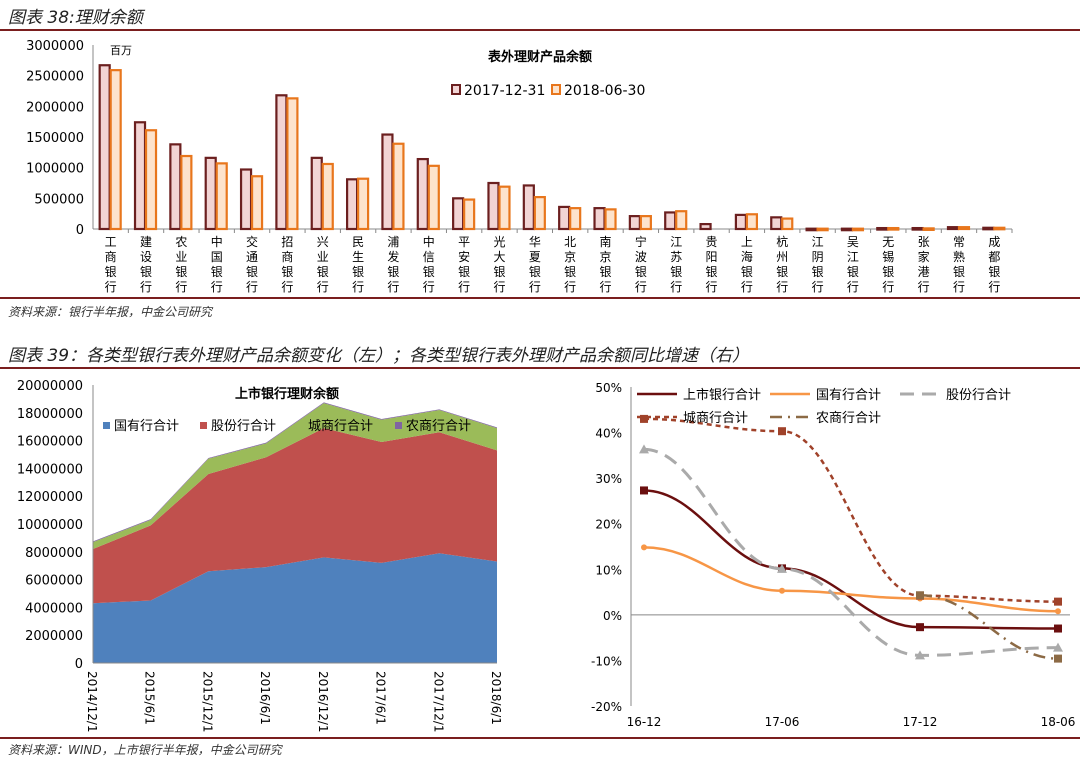  I want to click on y-tick-label: 20000000, so click(50, 386).